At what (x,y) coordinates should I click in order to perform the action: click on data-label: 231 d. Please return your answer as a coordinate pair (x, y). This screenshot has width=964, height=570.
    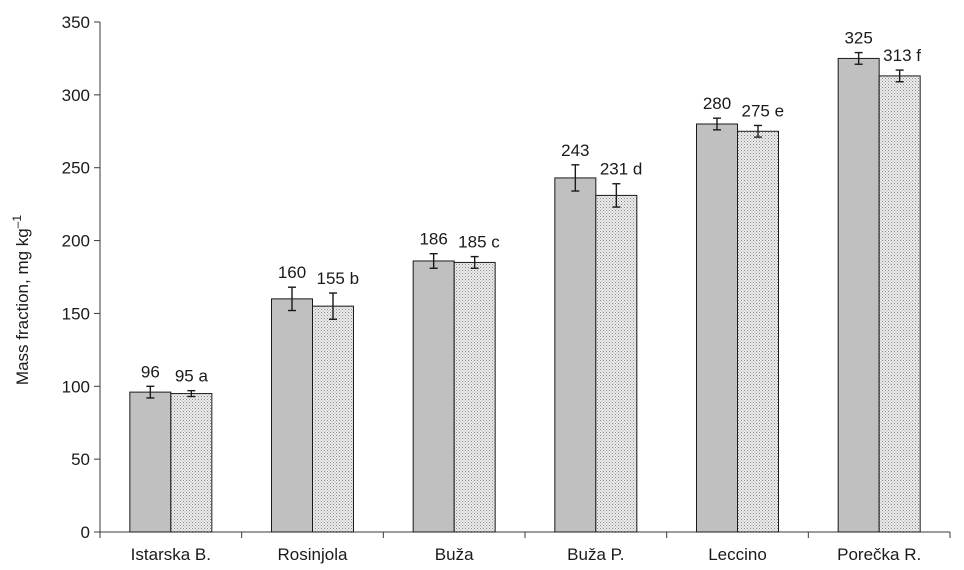
    Looking at the image, I should click on (621, 169).